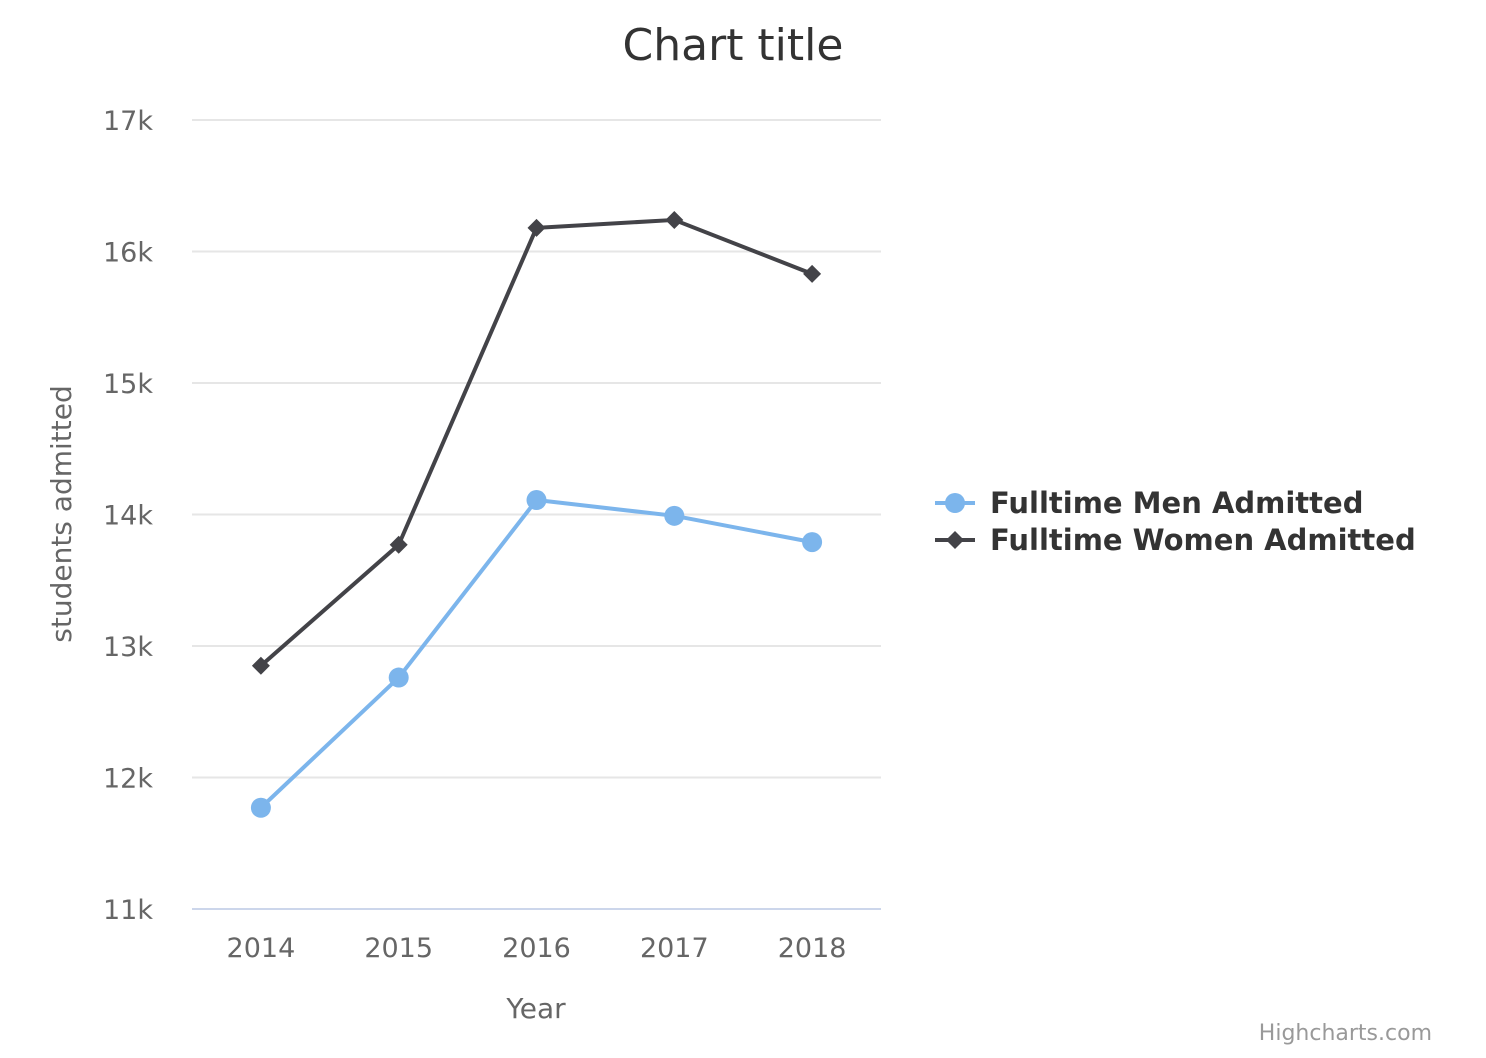 The width and height of the screenshot is (1486, 1058). I want to click on y-tick-label: 12k, so click(128, 779).